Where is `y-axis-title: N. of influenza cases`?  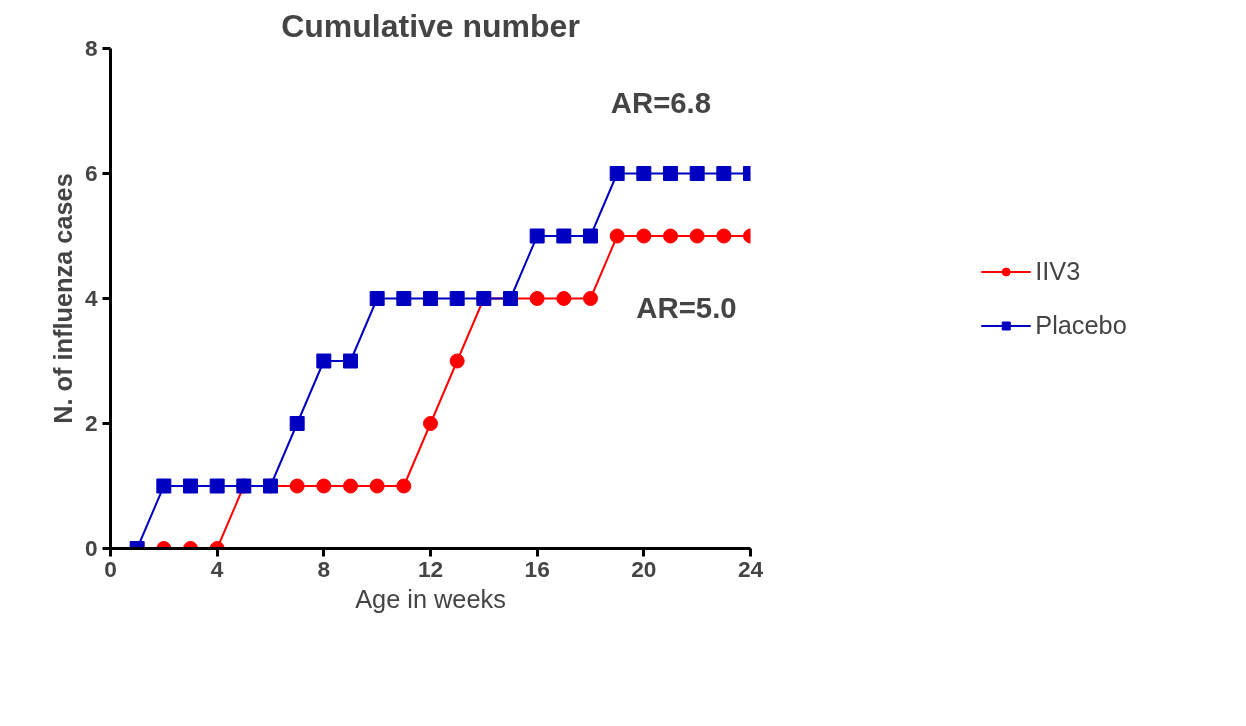 y-axis-title: N. of influenza cases is located at coordinates (62, 298).